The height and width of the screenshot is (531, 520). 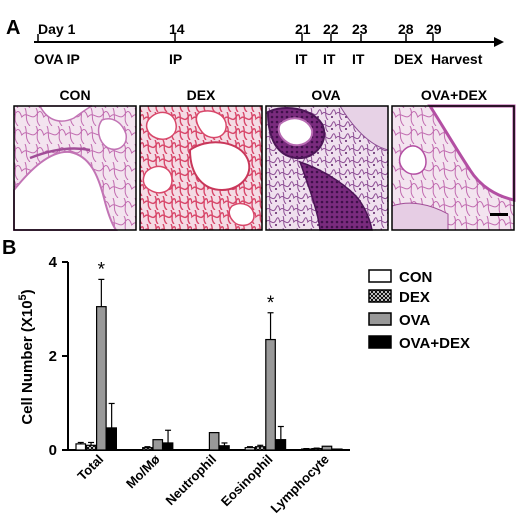 What do you see at coordinates (201, 95) in the screenshot?
I see `micrograph-label-dex: DEX` at bounding box center [201, 95].